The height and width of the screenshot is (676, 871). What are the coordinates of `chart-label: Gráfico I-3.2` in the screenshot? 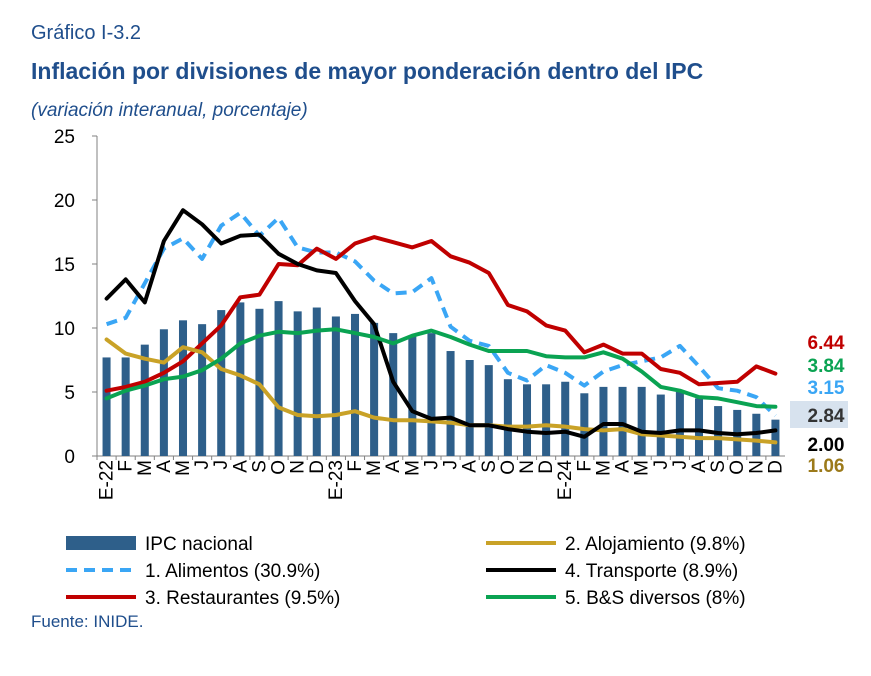 It's located at (86, 33).